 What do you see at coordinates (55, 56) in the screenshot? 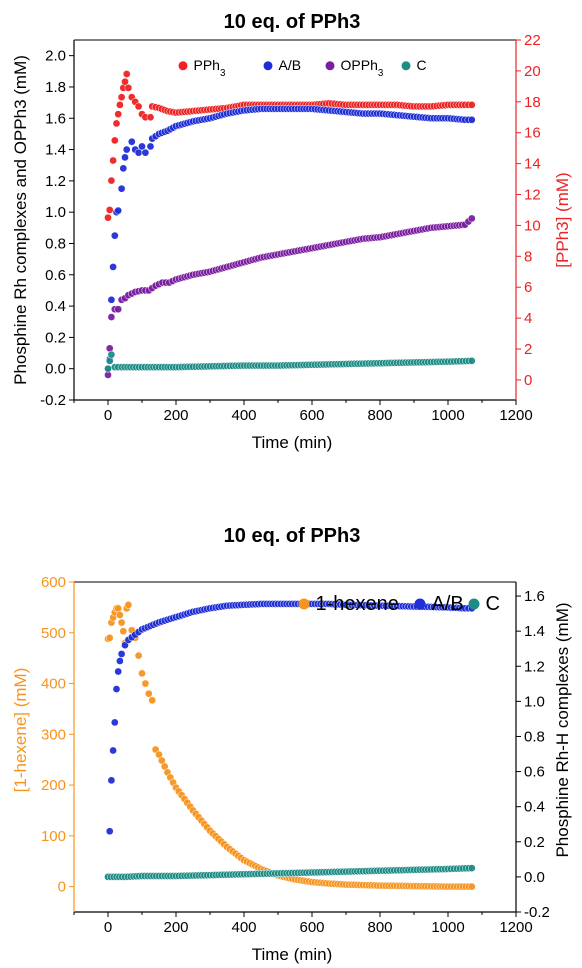
I see `chart1-ytick-left-label: 2.0` at bounding box center [55, 56].